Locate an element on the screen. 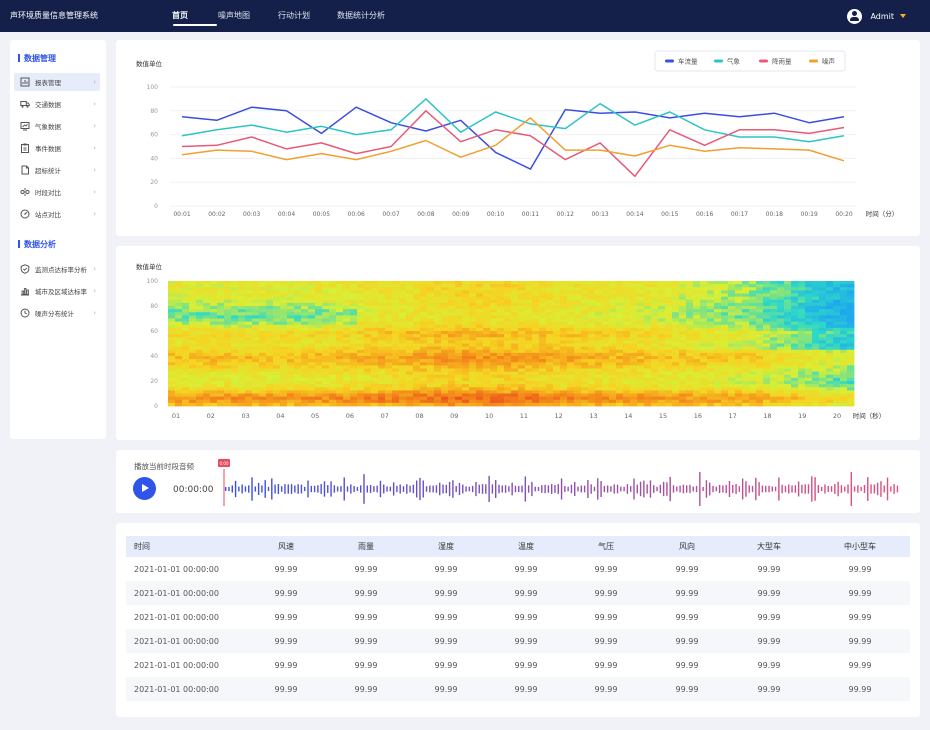  avatar is located at coordinates (855, 16).